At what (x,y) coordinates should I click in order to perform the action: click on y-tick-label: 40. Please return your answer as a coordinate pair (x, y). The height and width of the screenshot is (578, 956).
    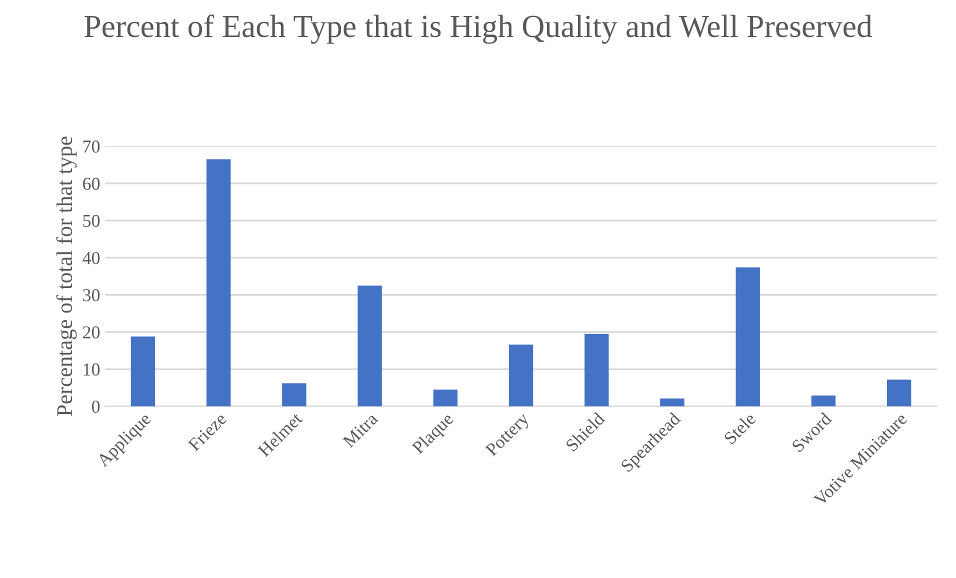
    Looking at the image, I should click on (91, 258).